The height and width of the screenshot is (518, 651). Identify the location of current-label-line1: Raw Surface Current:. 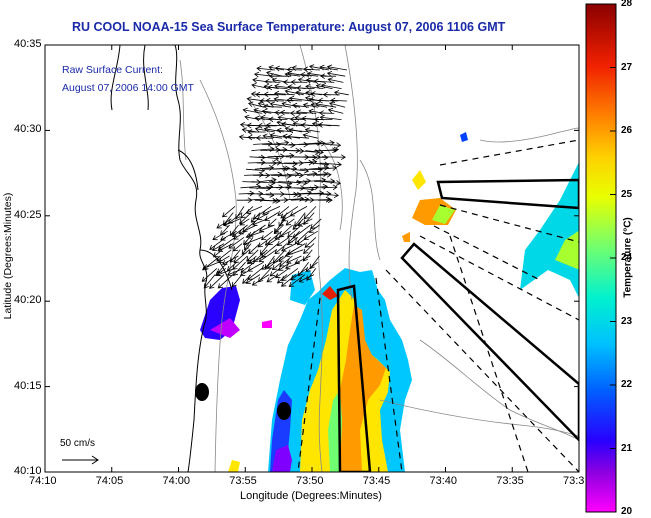
(112, 70).